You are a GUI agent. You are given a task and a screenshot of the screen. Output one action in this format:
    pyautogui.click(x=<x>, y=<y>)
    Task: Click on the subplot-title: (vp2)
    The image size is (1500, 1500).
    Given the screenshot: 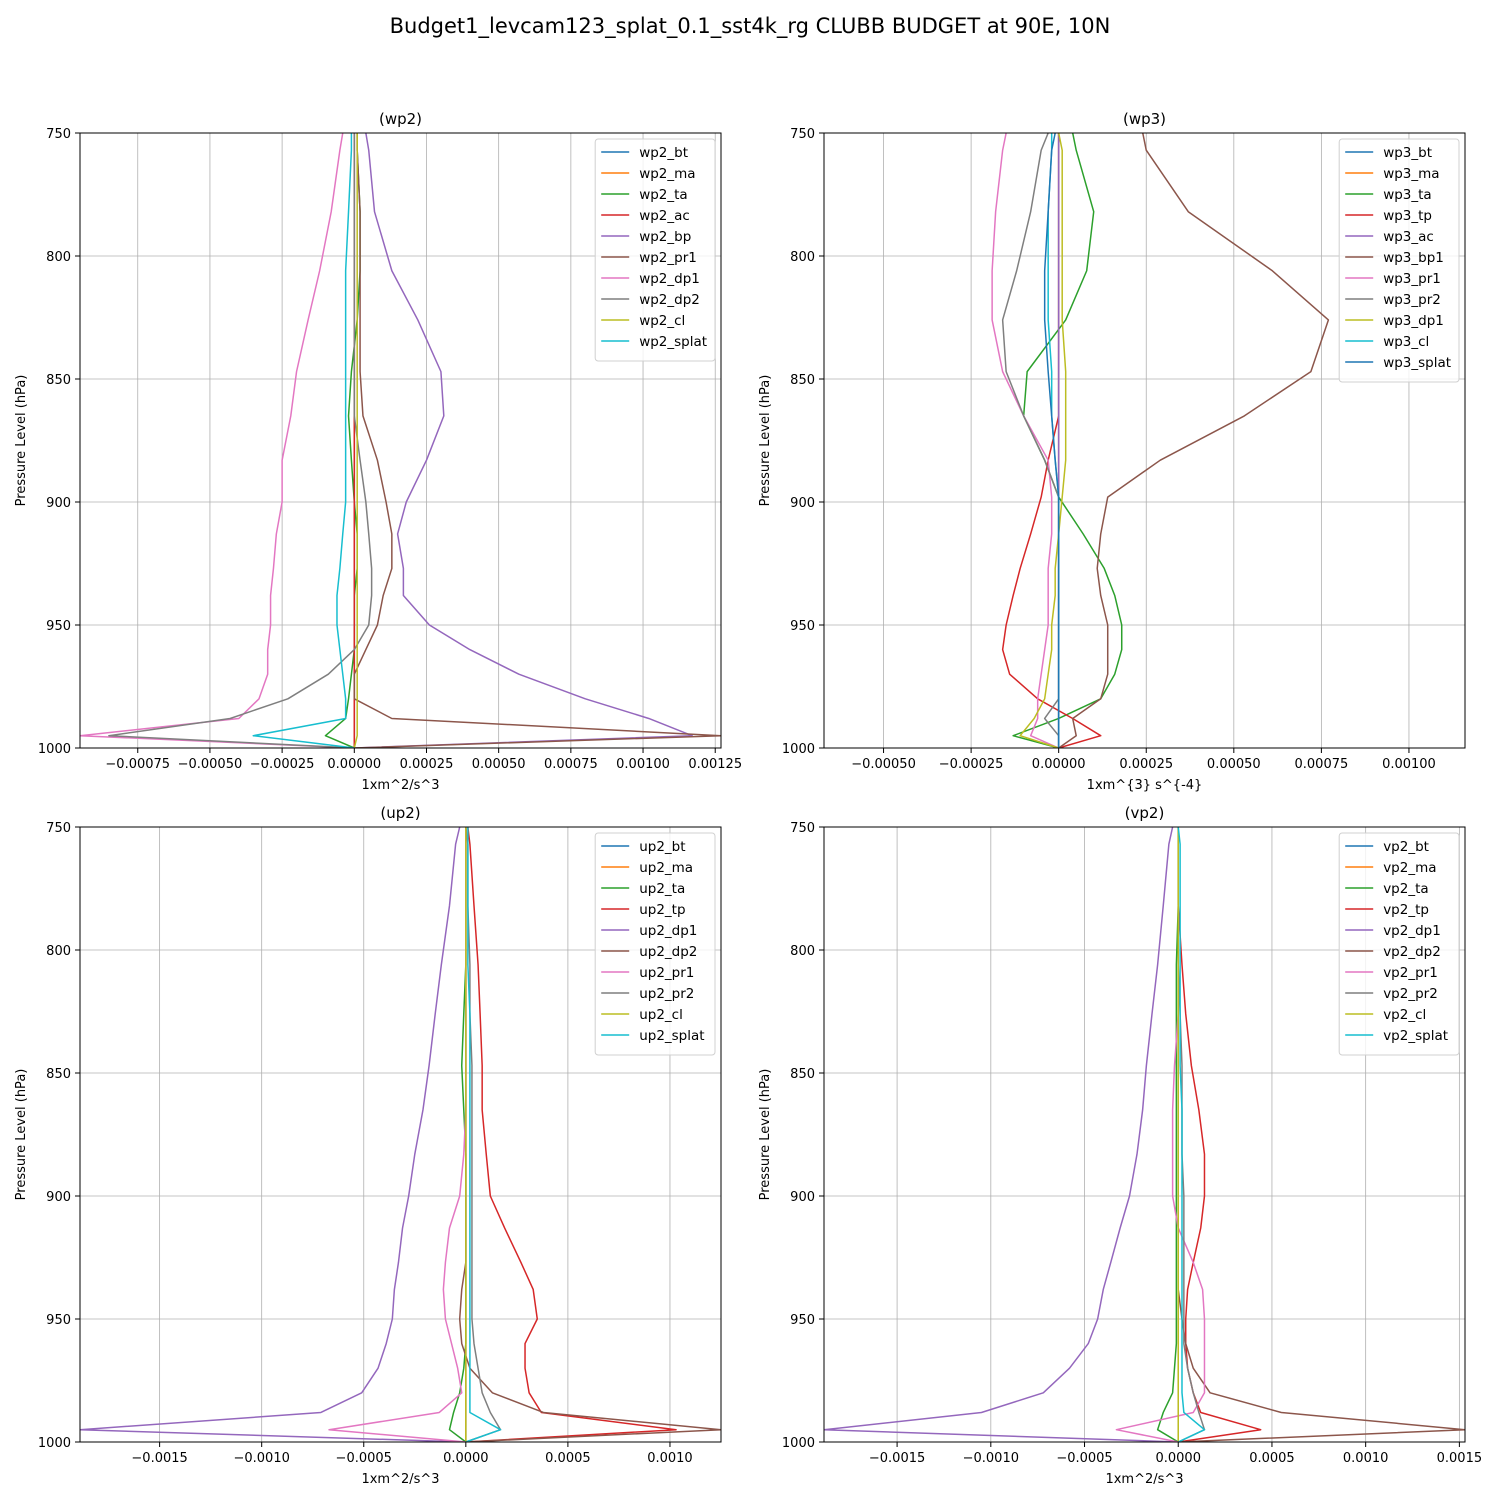 What is the action you would take?
    pyautogui.click(x=1145, y=813)
    